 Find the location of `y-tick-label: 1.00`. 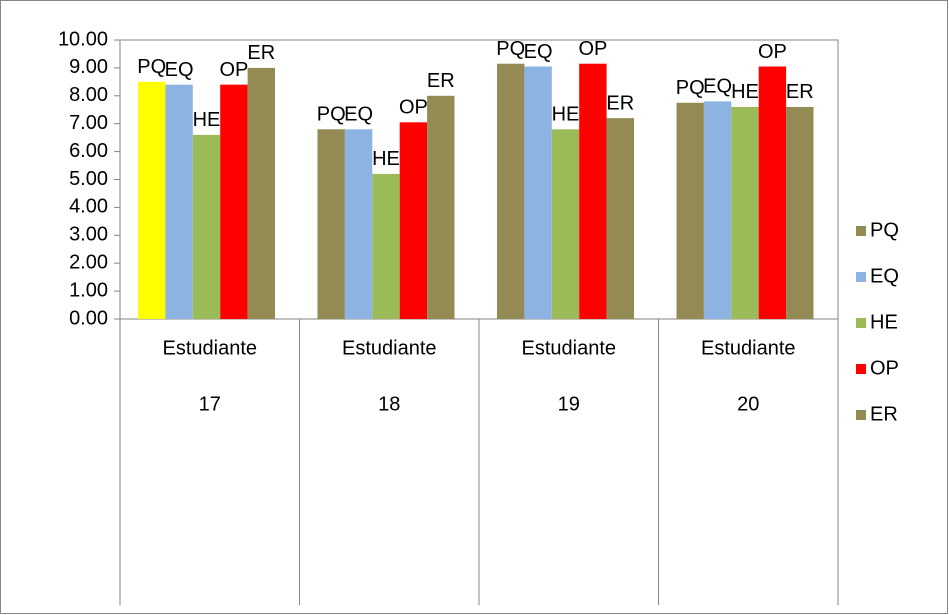

y-tick-label: 1.00 is located at coordinates (88, 290).